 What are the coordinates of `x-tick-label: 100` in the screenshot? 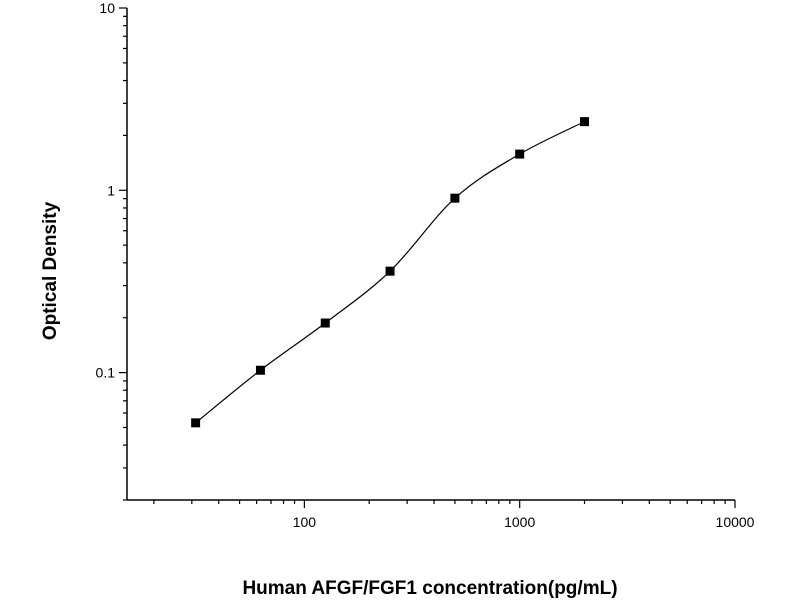 It's located at (305, 522).